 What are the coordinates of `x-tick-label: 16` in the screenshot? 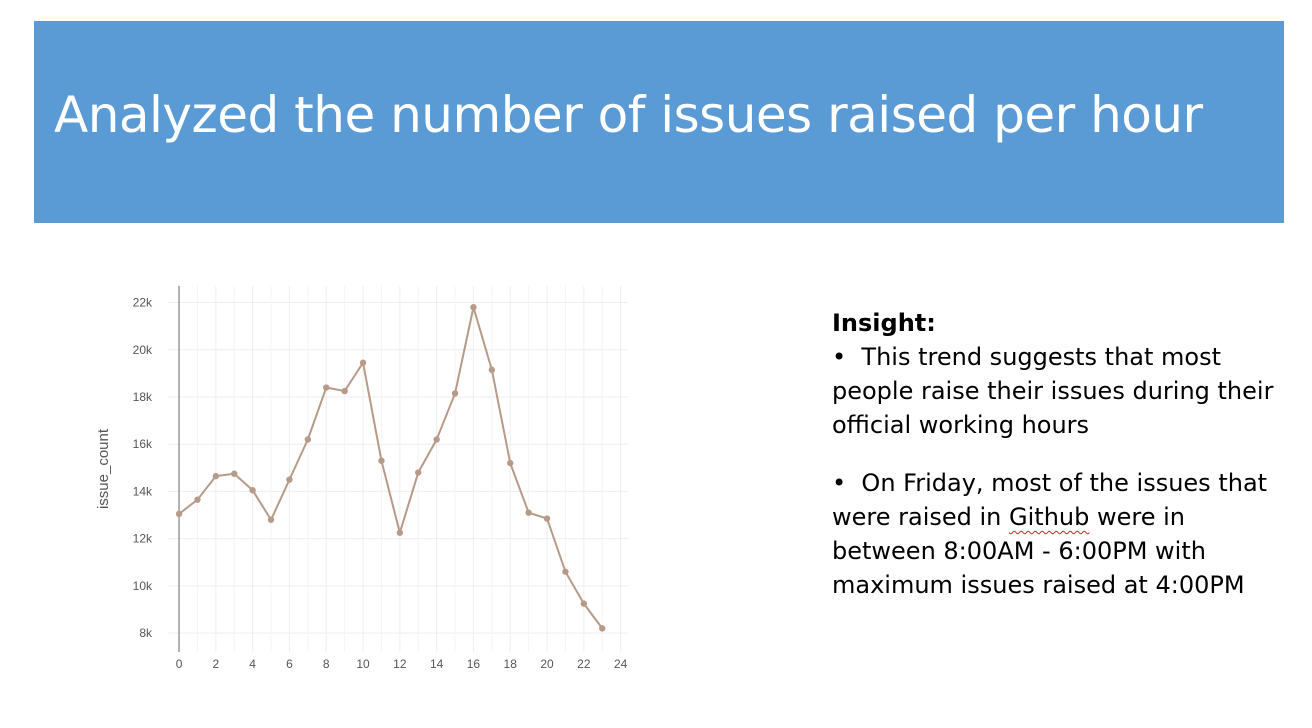 It's located at (474, 664).